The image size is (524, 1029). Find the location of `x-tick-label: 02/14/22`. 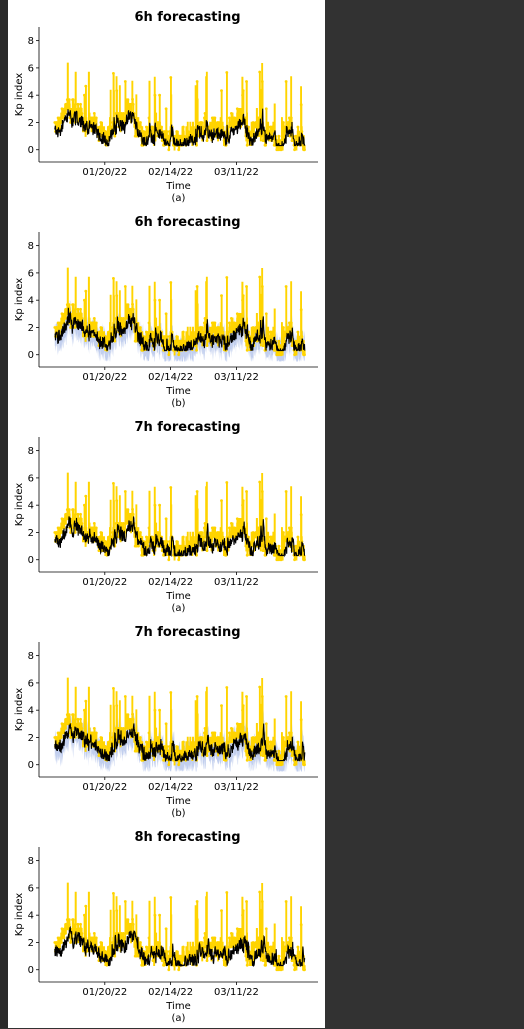

x-tick-label: 02/14/22 is located at coordinates (170, 787).